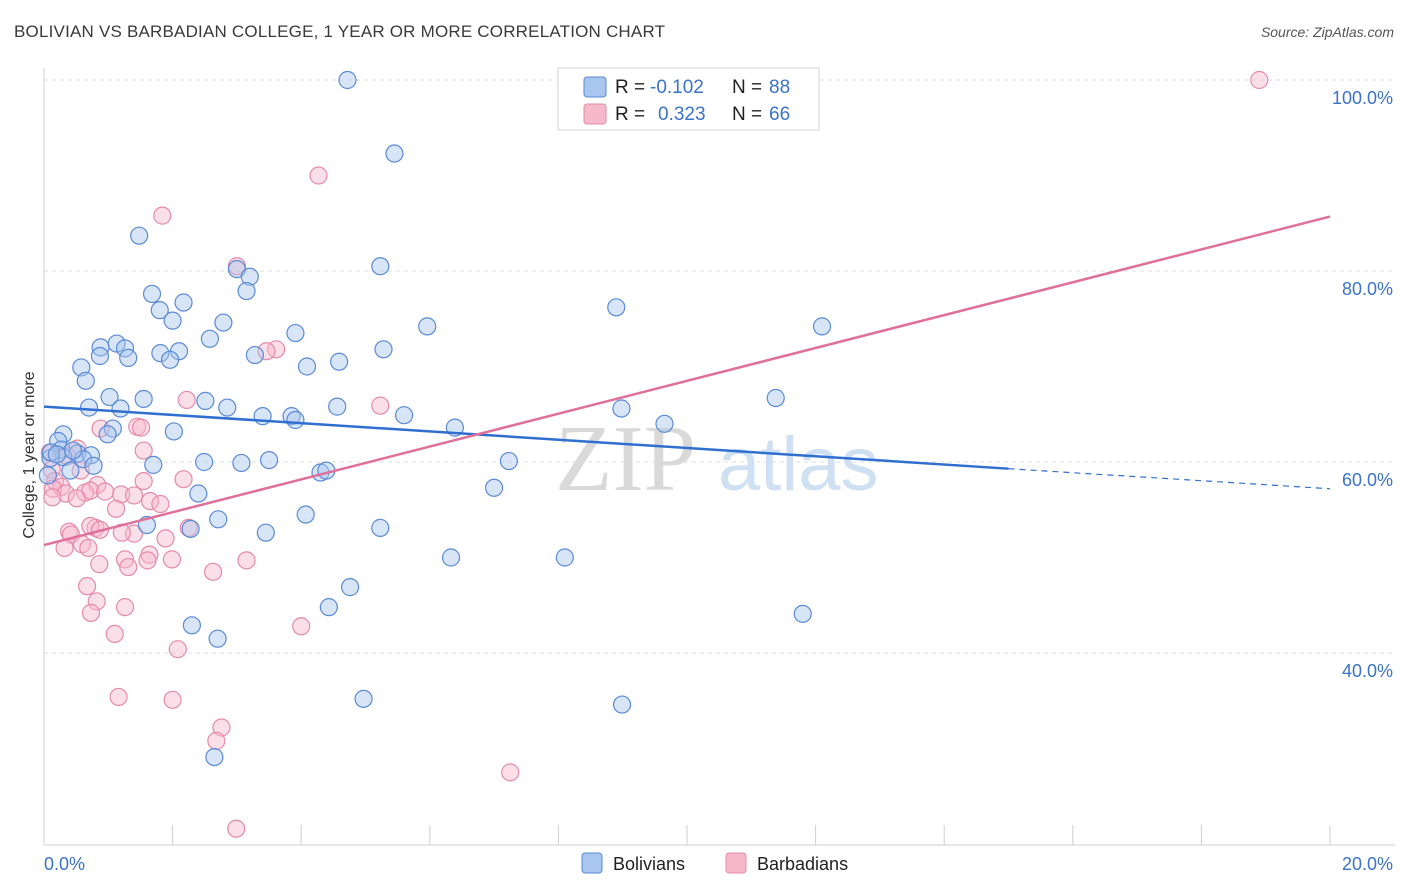 This screenshot has width=1406, height=892. Describe the element at coordinates (714, 863) in the screenshot. I see `bottom-legend: Bolivians Barbadians` at that location.